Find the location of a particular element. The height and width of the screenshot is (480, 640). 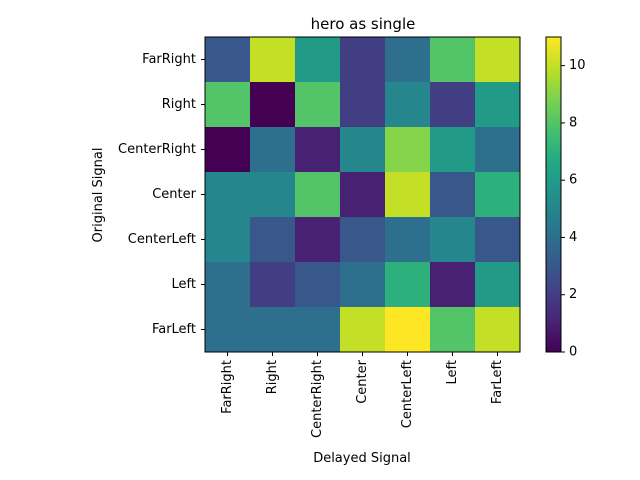

x-tick-label: Right is located at coordinates (272, 377).